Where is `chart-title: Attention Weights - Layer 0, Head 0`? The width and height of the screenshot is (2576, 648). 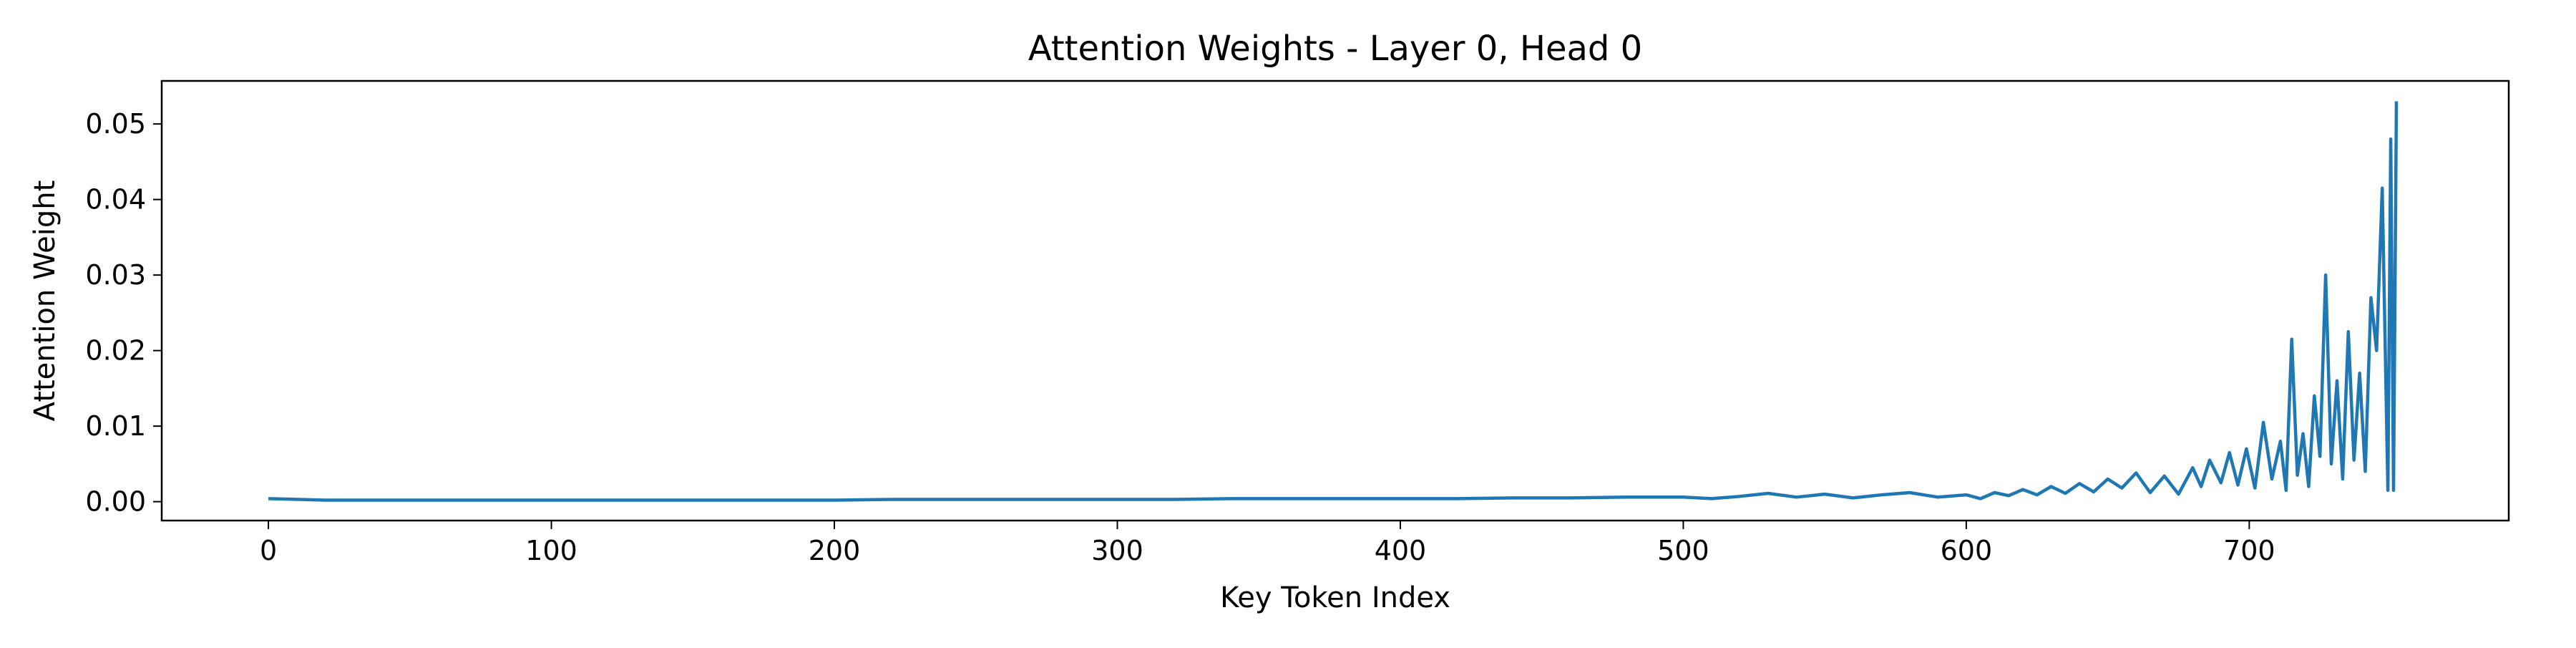
chart-title: Attention Weights - Layer 0, Head 0 is located at coordinates (1335, 49).